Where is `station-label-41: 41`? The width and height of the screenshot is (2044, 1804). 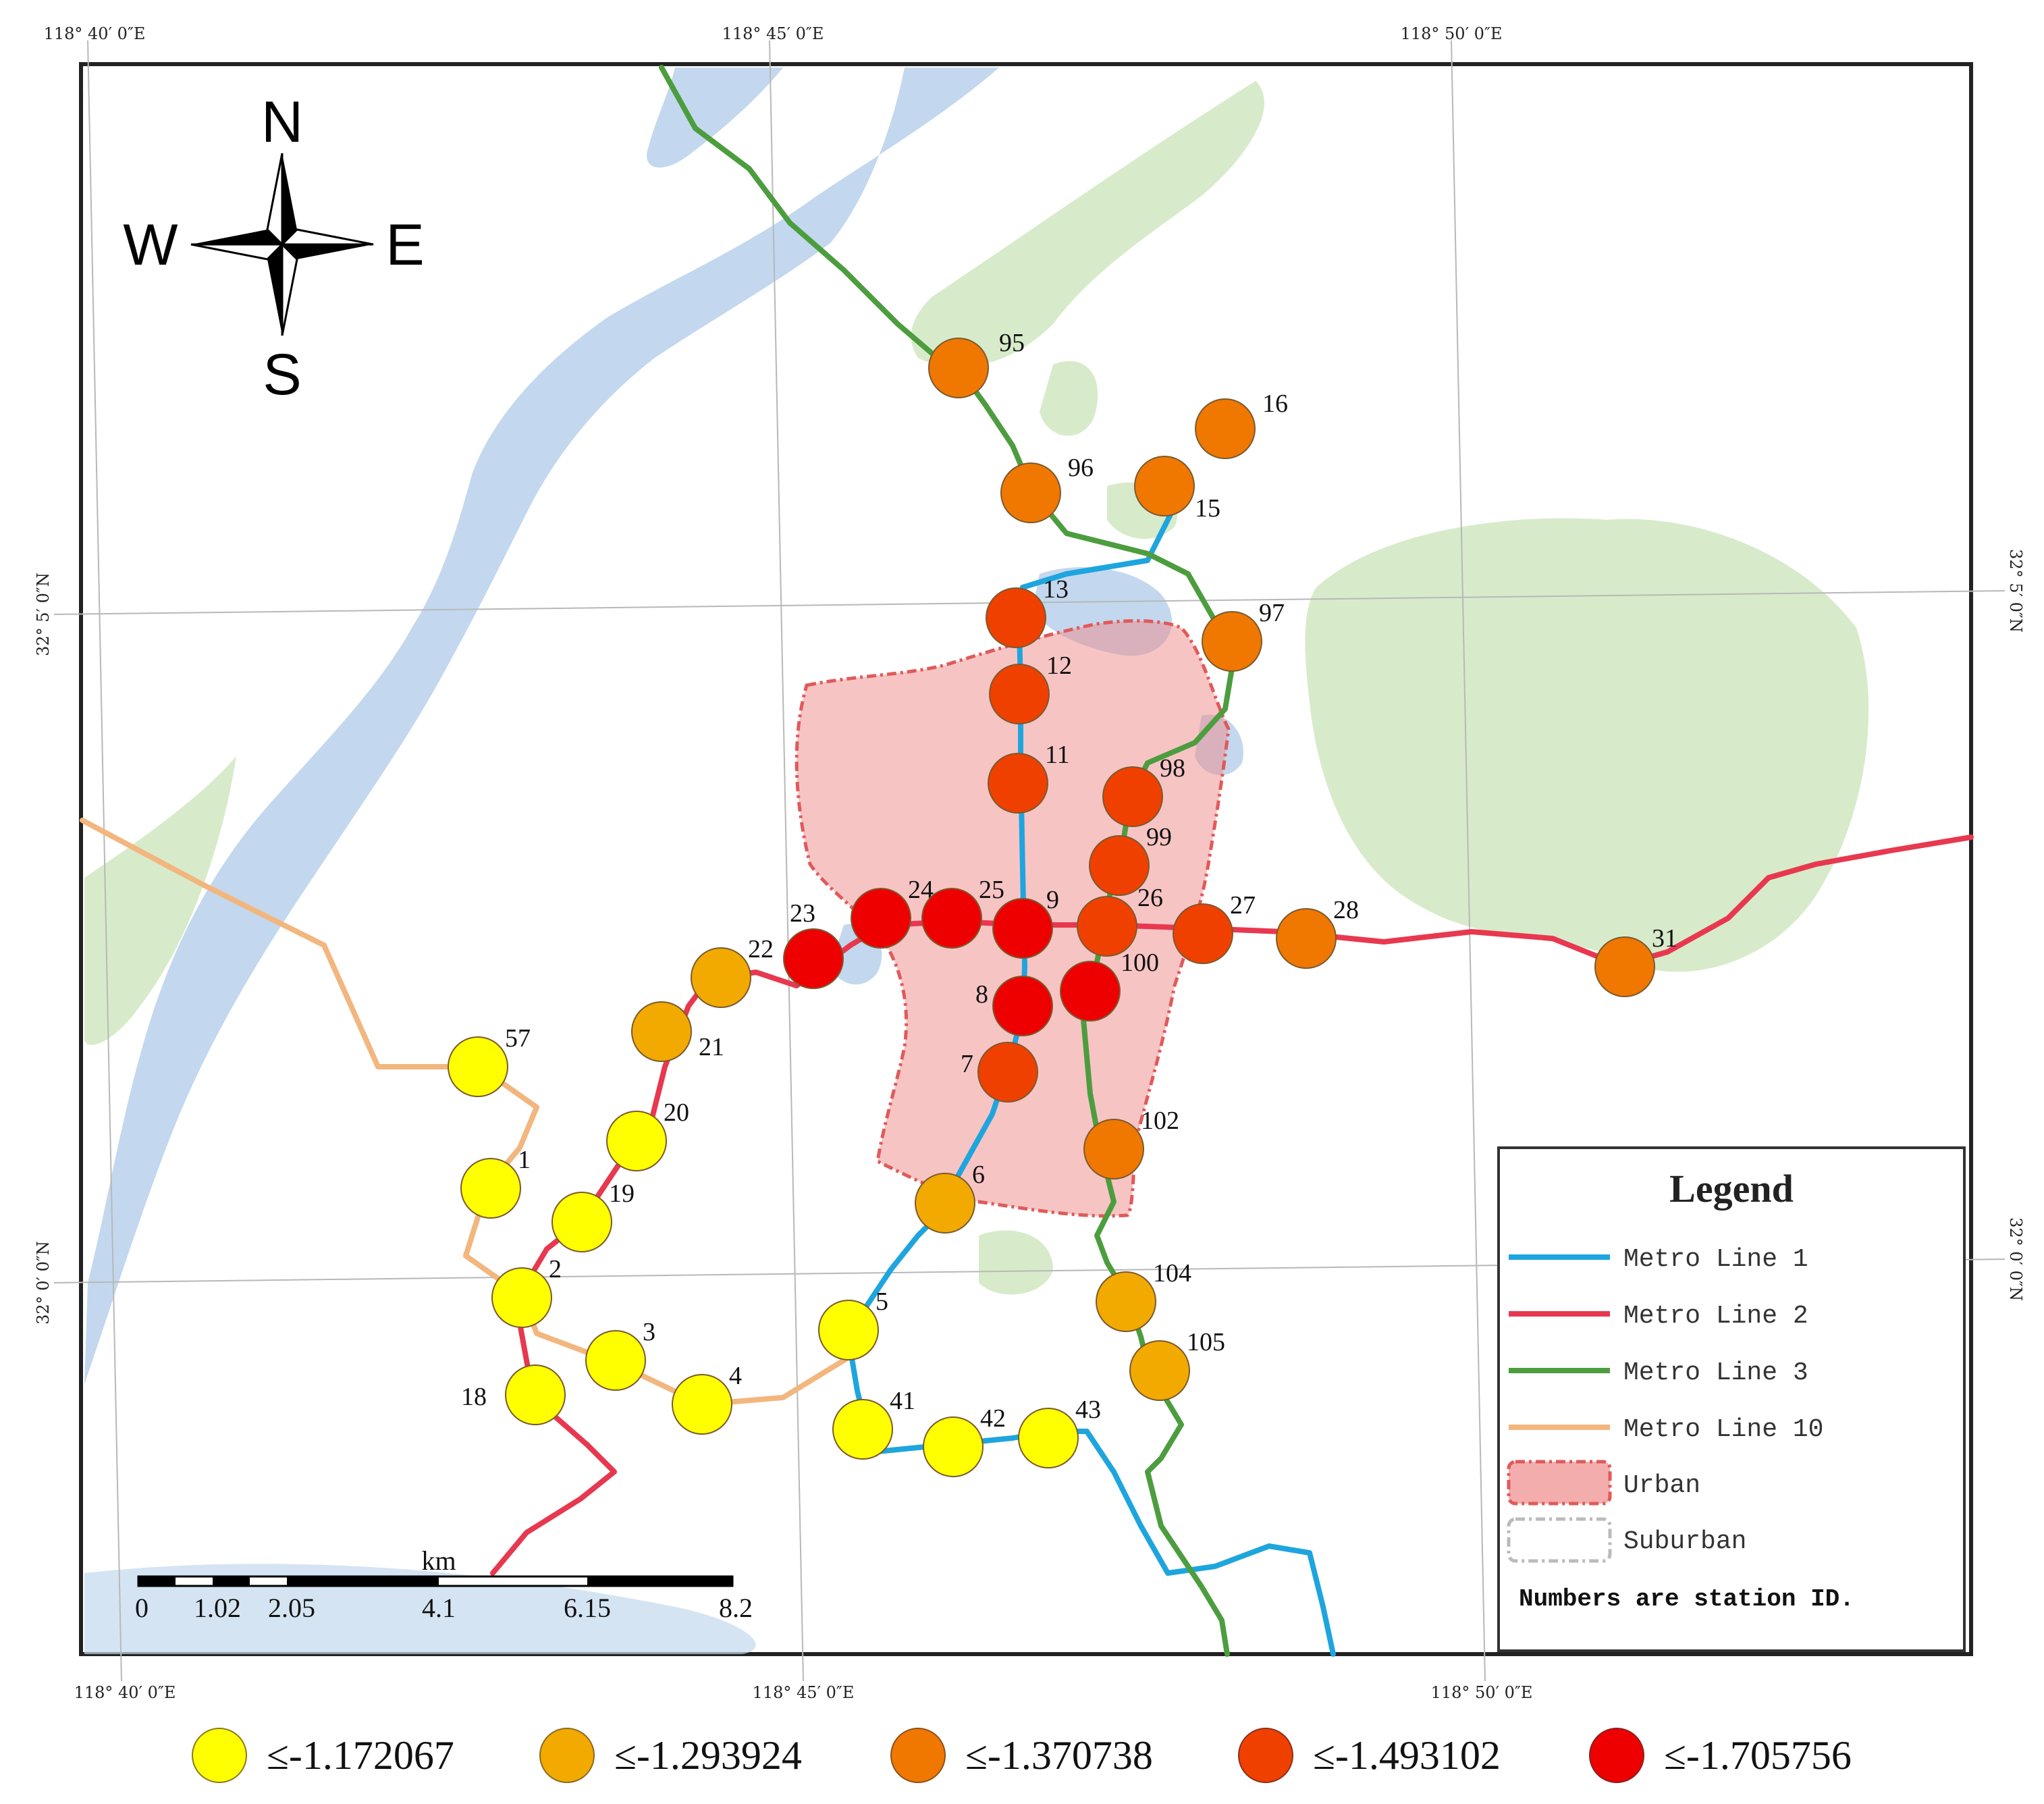 station-label-41: 41 is located at coordinates (903, 1401).